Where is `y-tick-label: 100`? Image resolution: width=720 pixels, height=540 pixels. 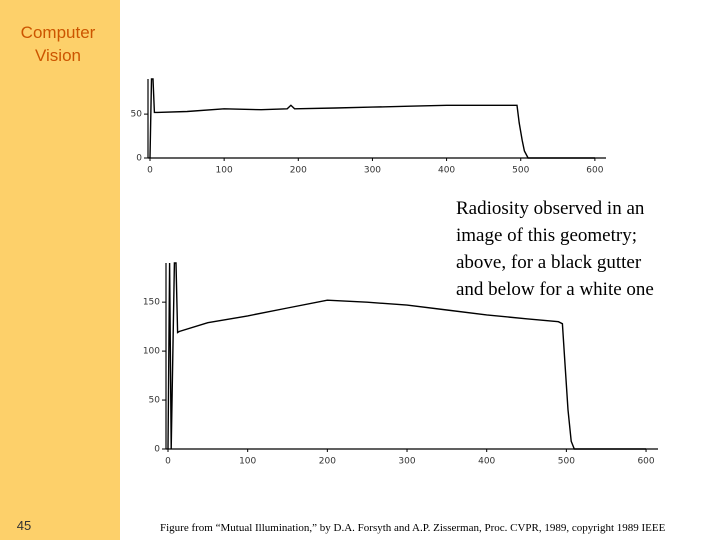
y-tick-label: 100 is located at coordinates (151, 352).